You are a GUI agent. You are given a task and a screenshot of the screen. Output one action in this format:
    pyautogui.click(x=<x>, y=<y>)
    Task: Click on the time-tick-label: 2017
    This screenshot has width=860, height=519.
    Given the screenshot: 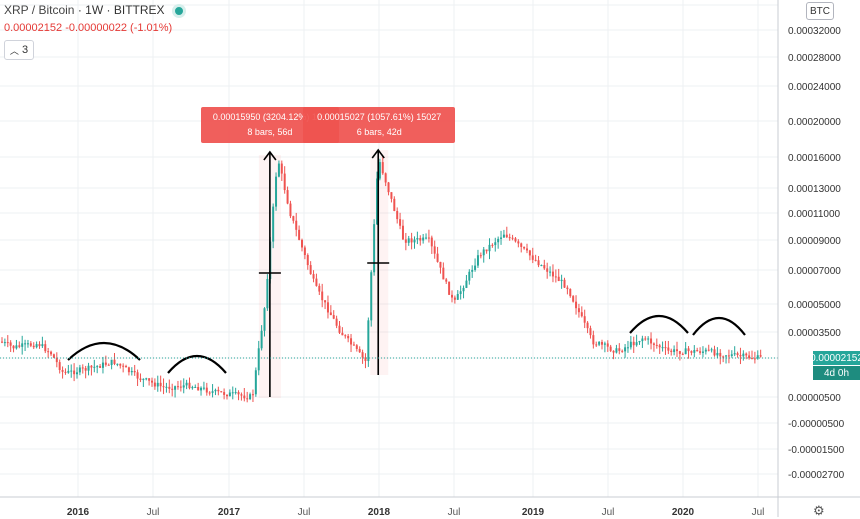 What is the action you would take?
    pyautogui.click(x=229, y=512)
    